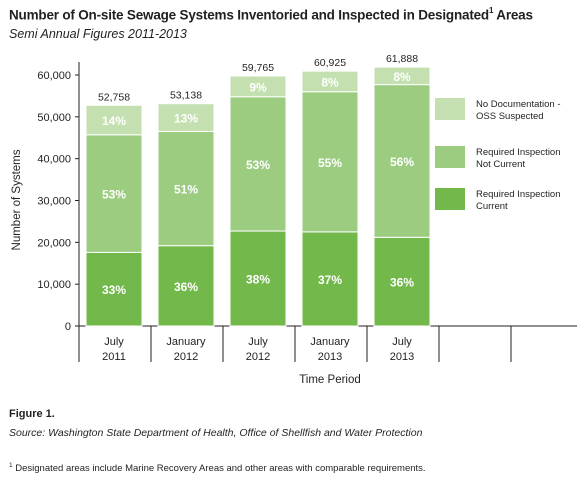 This screenshot has width=587, height=489. I want to click on bar-total-label: 60,925, so click(330, 63).